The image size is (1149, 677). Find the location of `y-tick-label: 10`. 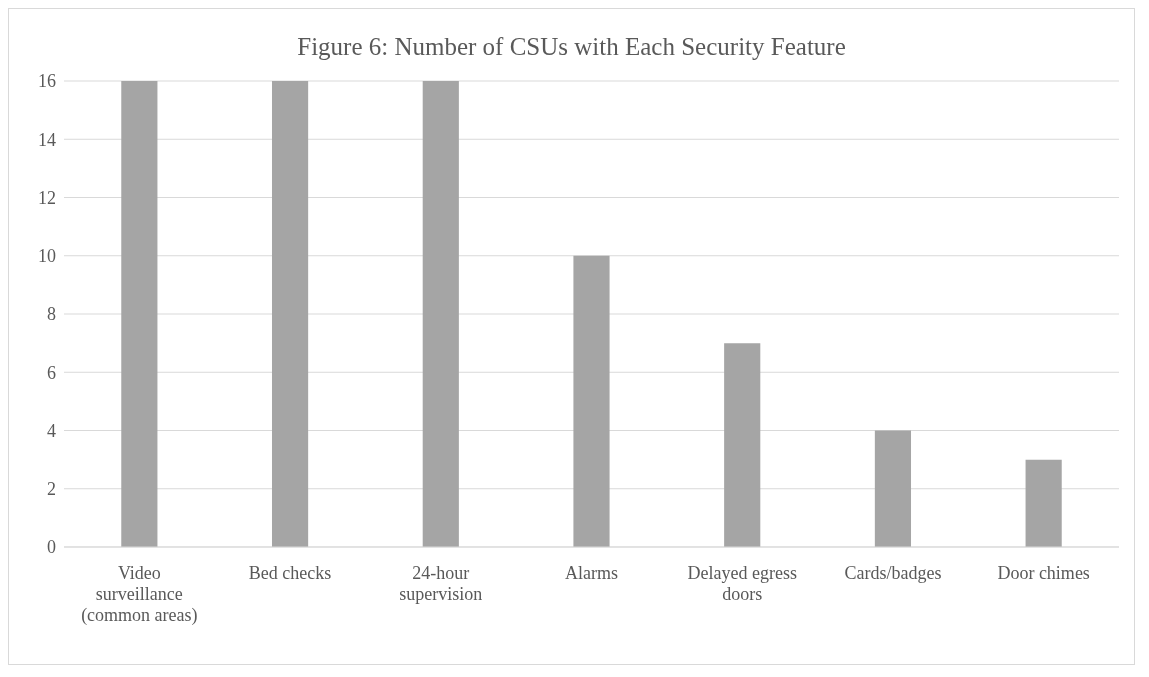

y-tick-label: 10 is located at coordinates (47, 256).